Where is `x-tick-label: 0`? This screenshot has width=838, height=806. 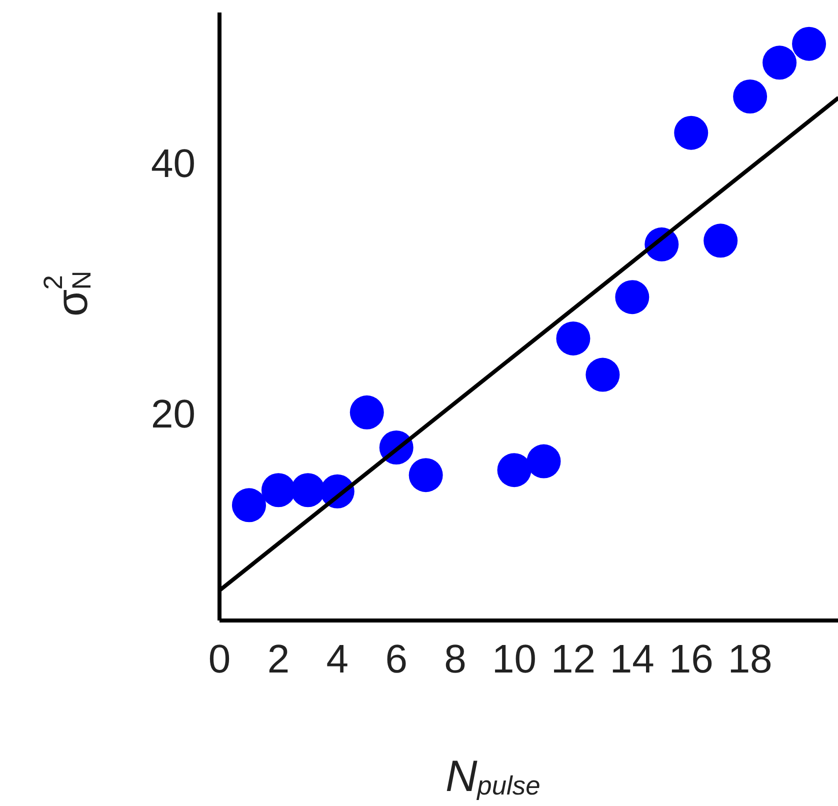 x-tick-label: 0 is located at coordinates (219, 660).